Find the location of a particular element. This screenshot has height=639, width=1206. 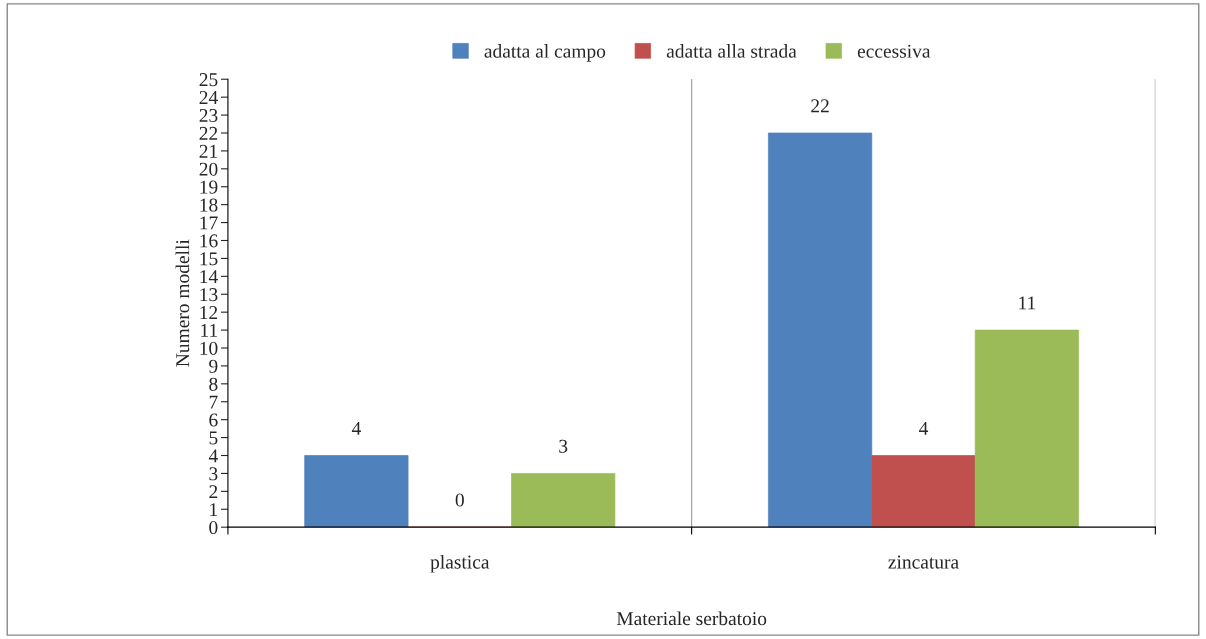

y-tick-label: 0 is located at coordinates (213, 527).